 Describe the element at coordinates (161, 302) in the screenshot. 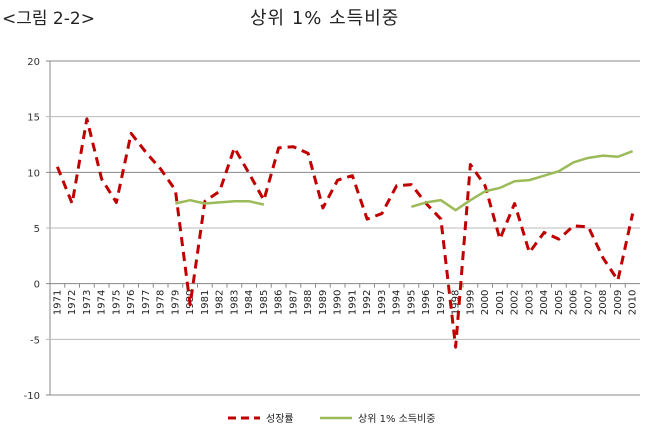

I see `x-tick-label: 1978` at that location.